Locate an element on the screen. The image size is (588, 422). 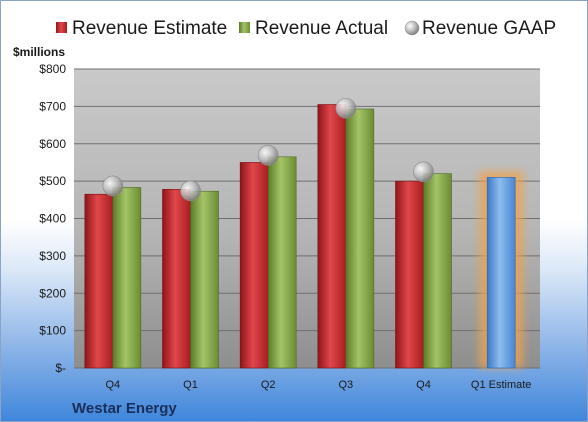
y-tick-label: $200 is located at coordinates (52, 293).